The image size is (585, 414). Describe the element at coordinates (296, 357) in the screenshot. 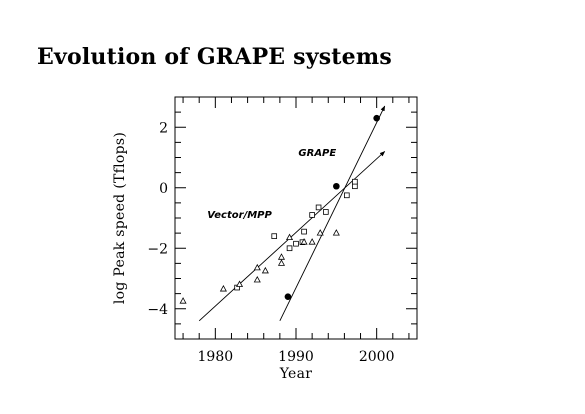

I see `x-tick-label: 1990` at that location.